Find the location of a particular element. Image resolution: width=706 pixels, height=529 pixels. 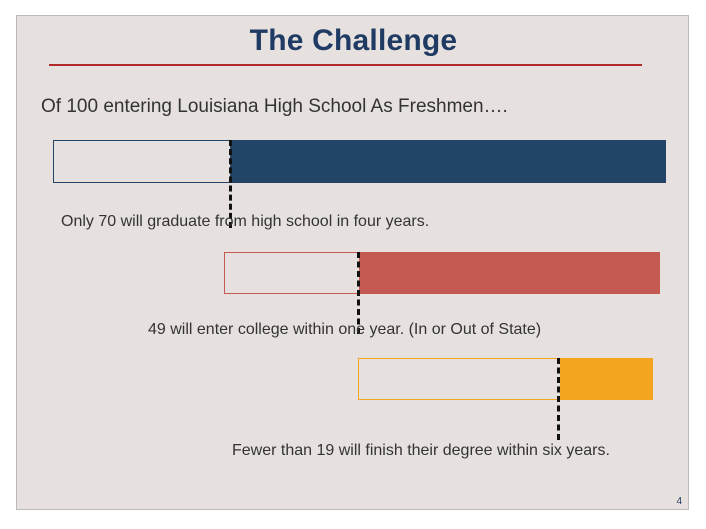

degree-cut-line is located at coordinates (558, 399).